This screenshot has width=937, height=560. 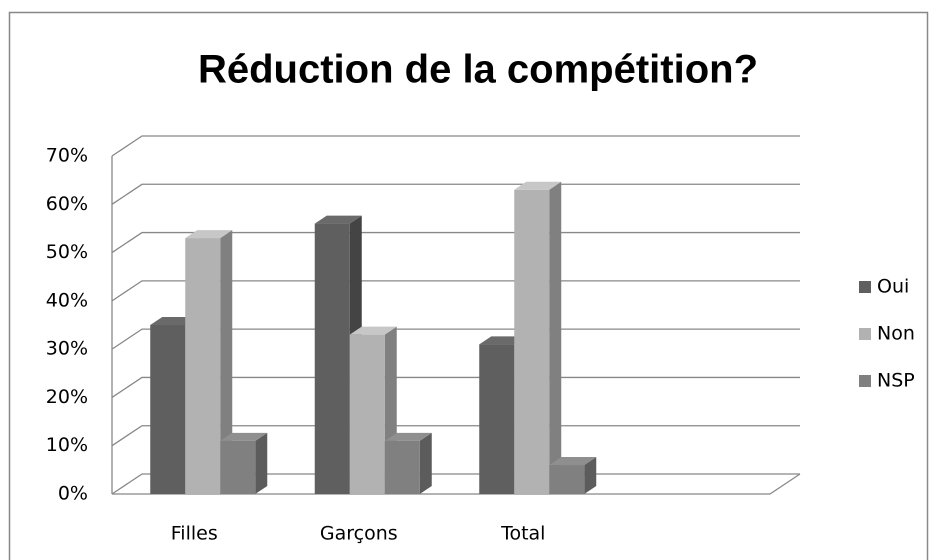 What do you see at coordinates (359, 534) in the screenshot?
I see `x-tick-label: Garçons` at bounding box center [359, 534].